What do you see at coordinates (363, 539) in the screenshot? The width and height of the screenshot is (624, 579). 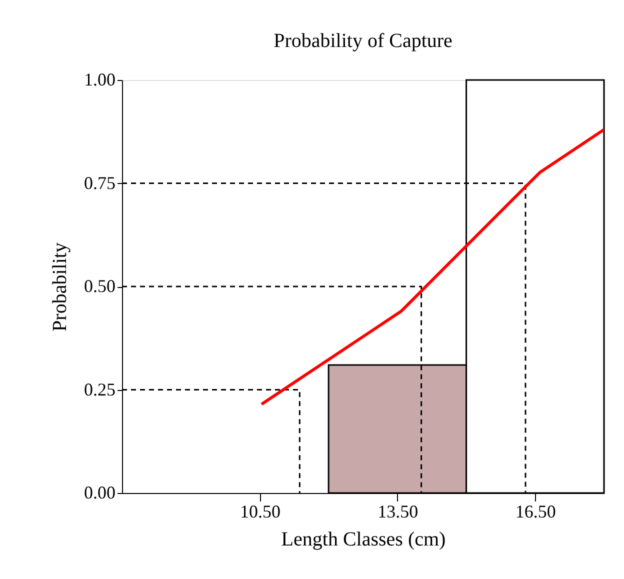 I see `x-axis-title: Length Classes (cm)` at bounding box center [363, 539].